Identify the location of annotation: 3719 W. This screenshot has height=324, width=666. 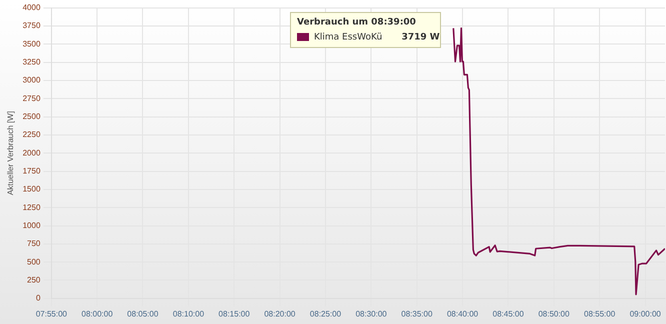
(421, 37).